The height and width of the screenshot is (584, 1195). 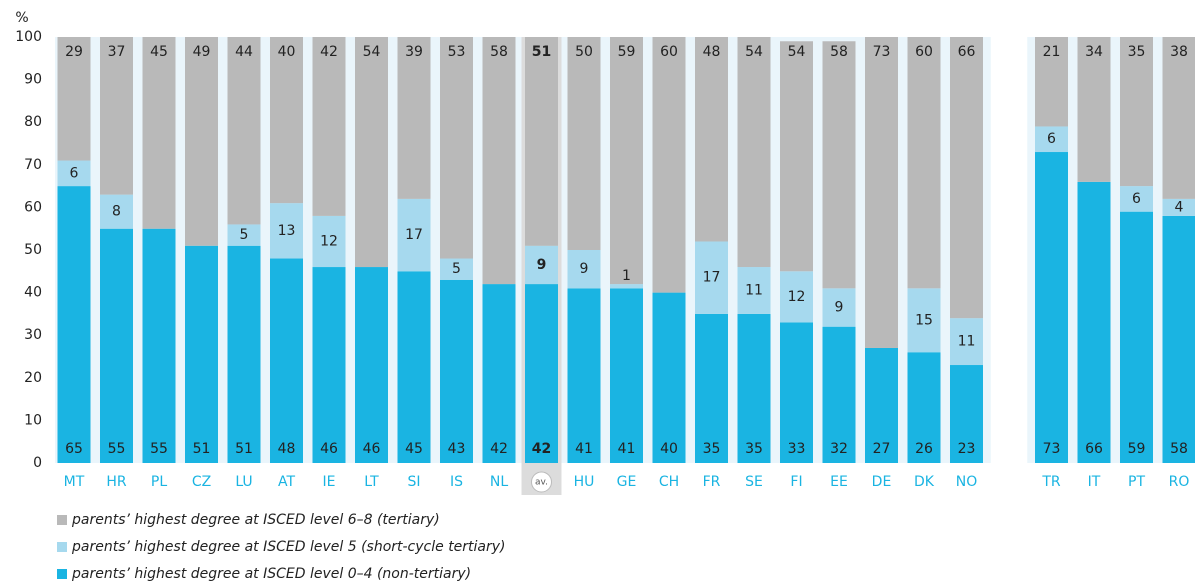 I want to click on y-axis-label: %, so click(x=21, y=18).